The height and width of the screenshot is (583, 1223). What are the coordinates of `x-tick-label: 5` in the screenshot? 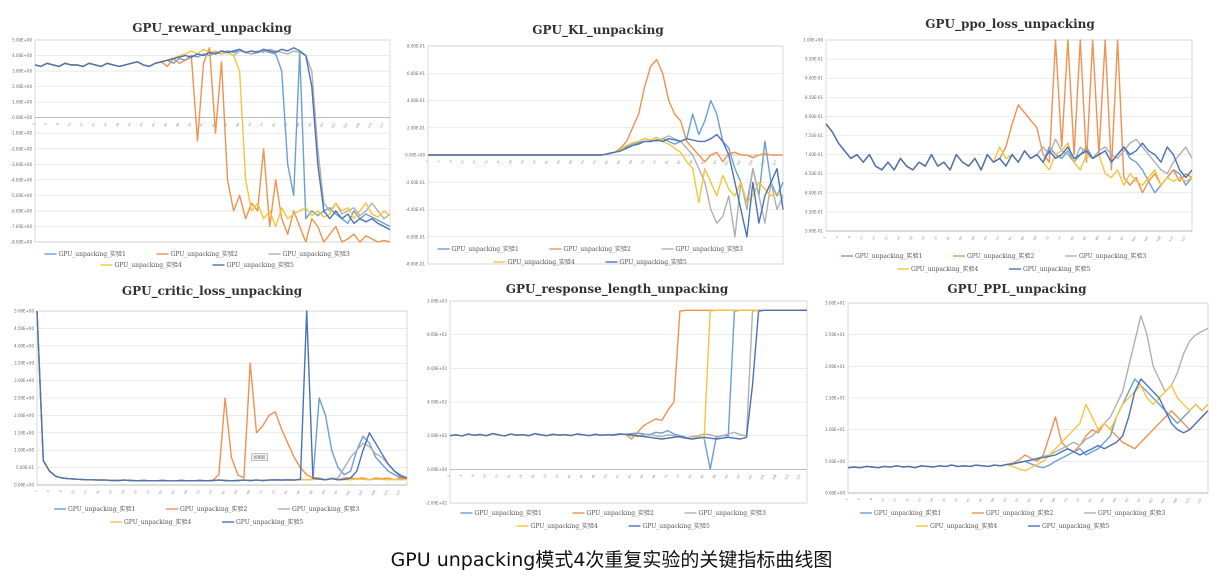 It's located at (48, 491).